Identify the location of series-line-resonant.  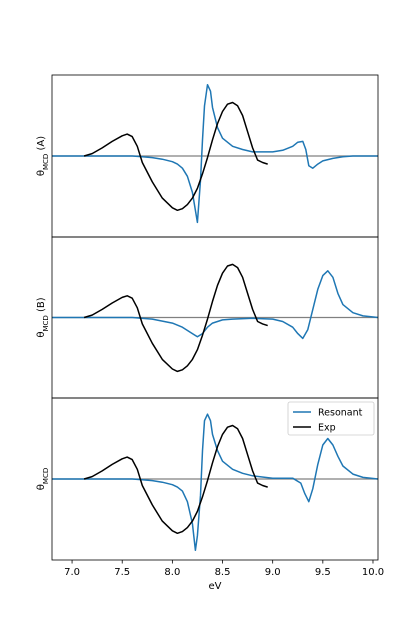
(215, 305).